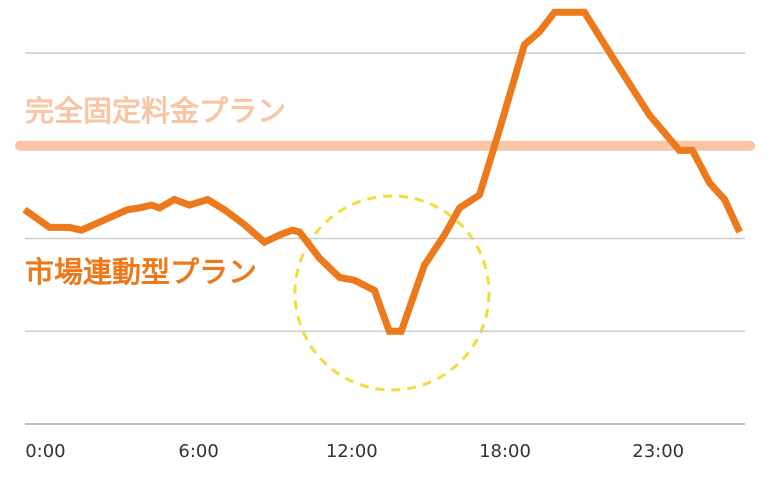 The image size is (770, 484). I want to click on series-label: 市場連動型プラン, so click(141, 272).